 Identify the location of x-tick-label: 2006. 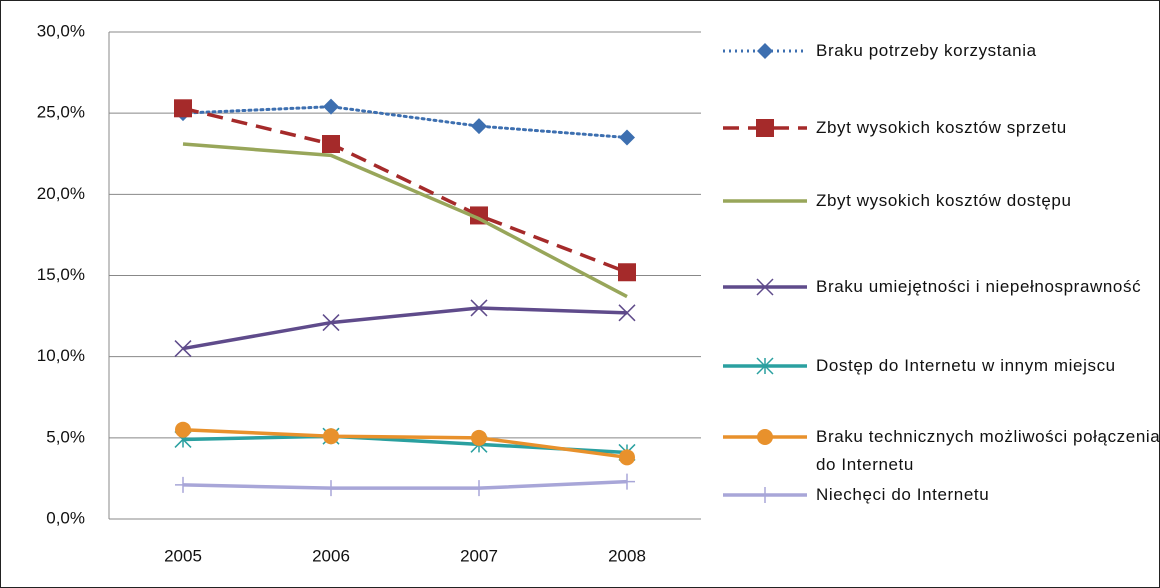
(331, 555).